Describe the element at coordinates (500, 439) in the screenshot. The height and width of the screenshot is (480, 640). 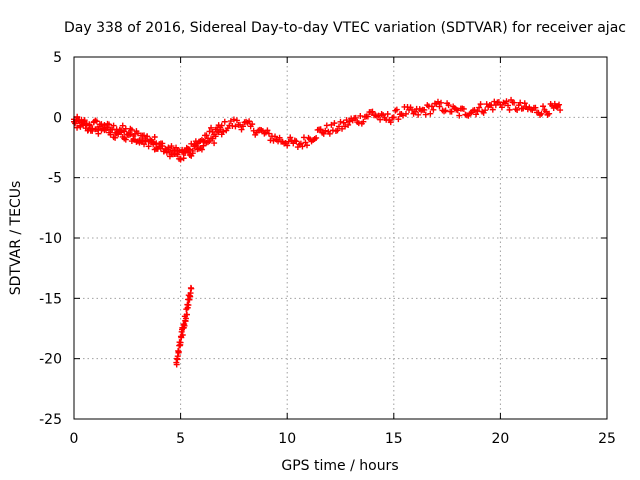
I see `x-tick-label: 20` at that location.